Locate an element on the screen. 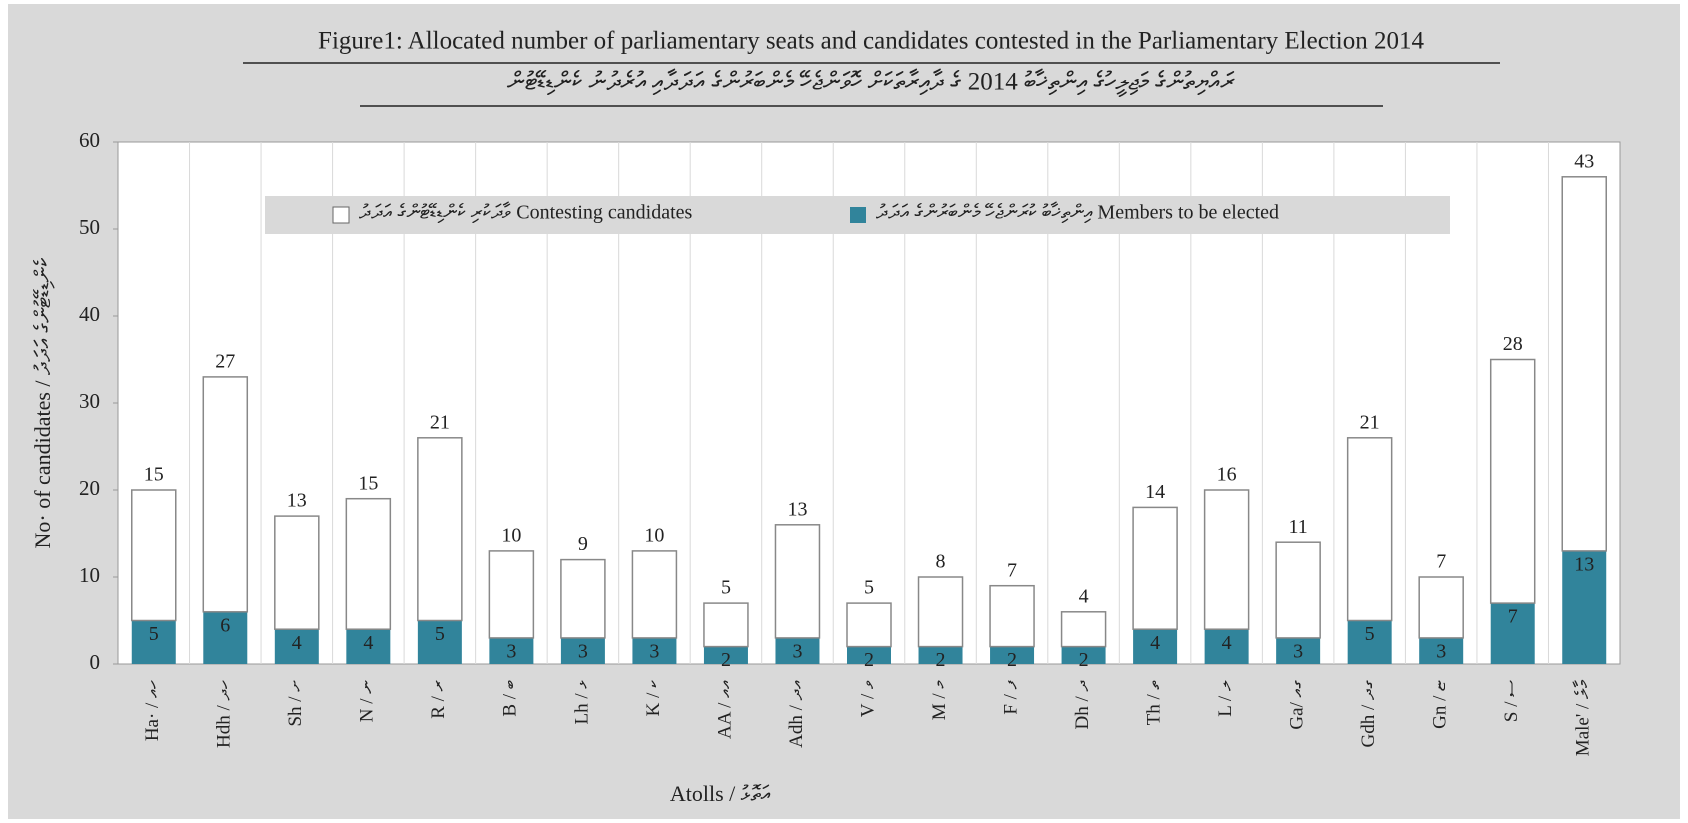 This screenshot has width=1688, height=823. x-tick-label: Sh / ށ is located at coordinates (295, 703).